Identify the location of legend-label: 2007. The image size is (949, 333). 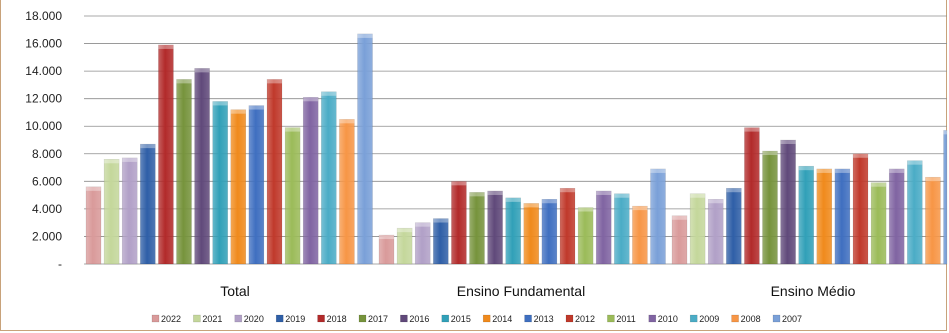
(792, 319).